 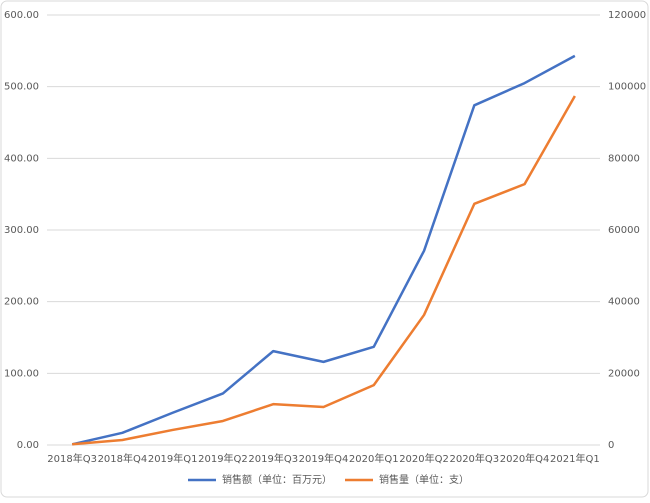 I want to click on y2-tick-label: 80000, so click(x=624, y=158).